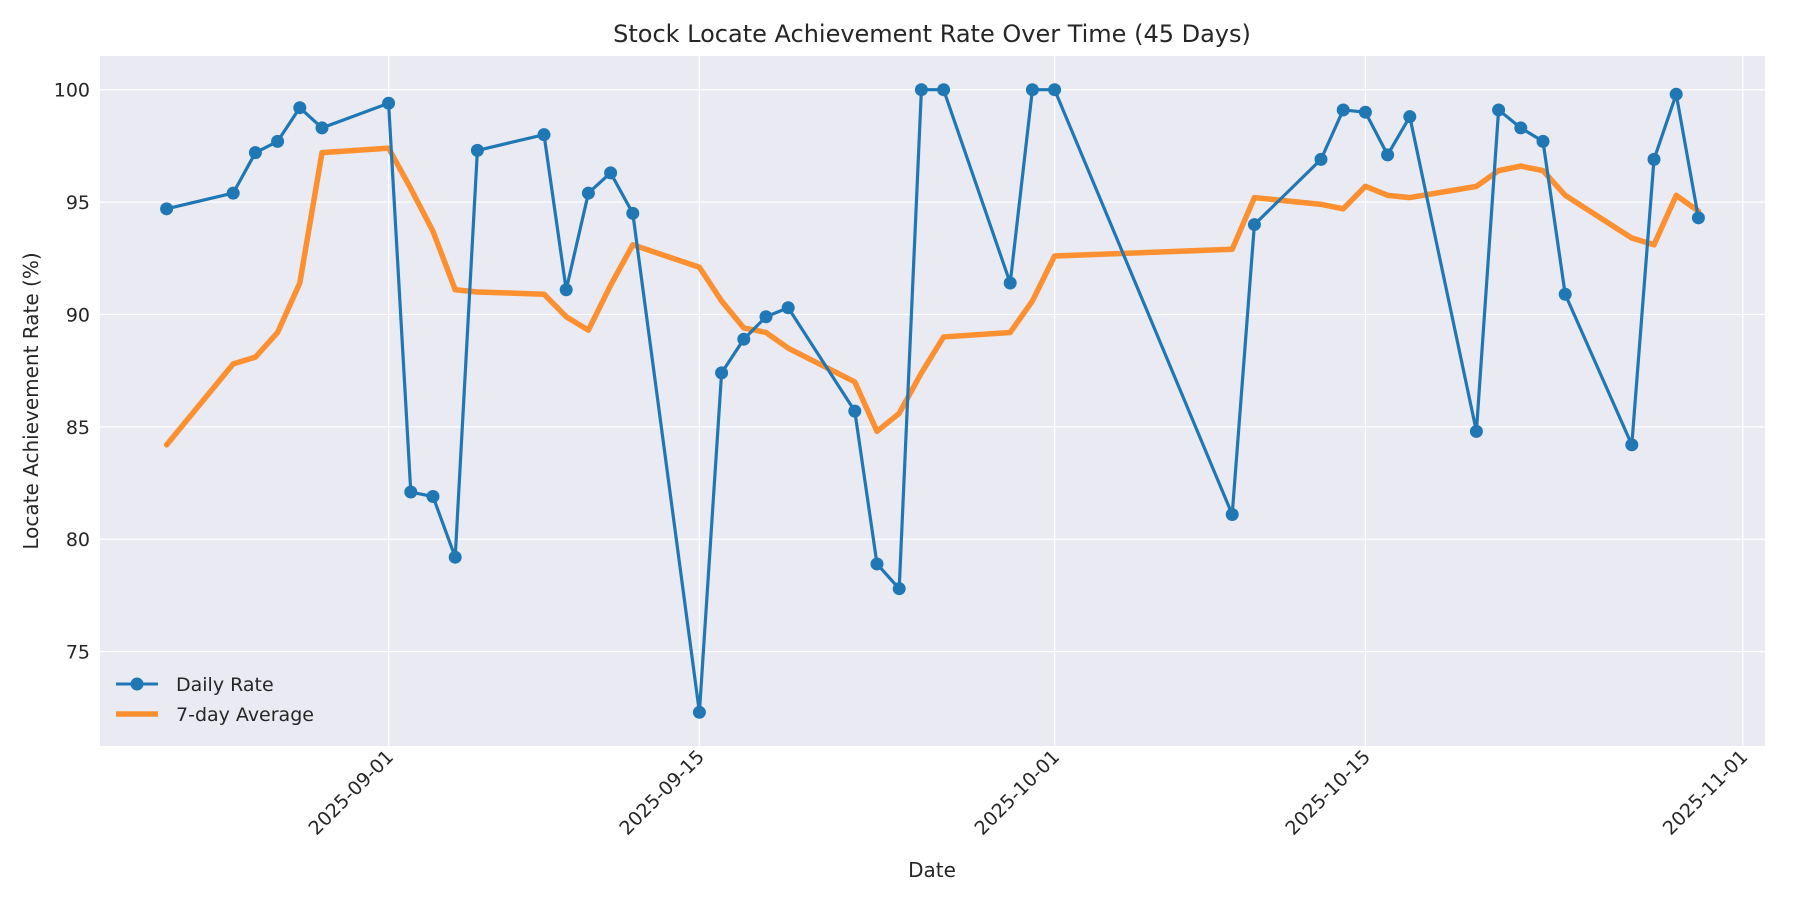 Image resolution: width=1800 pixels, height=904 pixels. Describe the element at coordinates (72, 91) in the screenshot. I see `y-tick-label: 100` at that location.